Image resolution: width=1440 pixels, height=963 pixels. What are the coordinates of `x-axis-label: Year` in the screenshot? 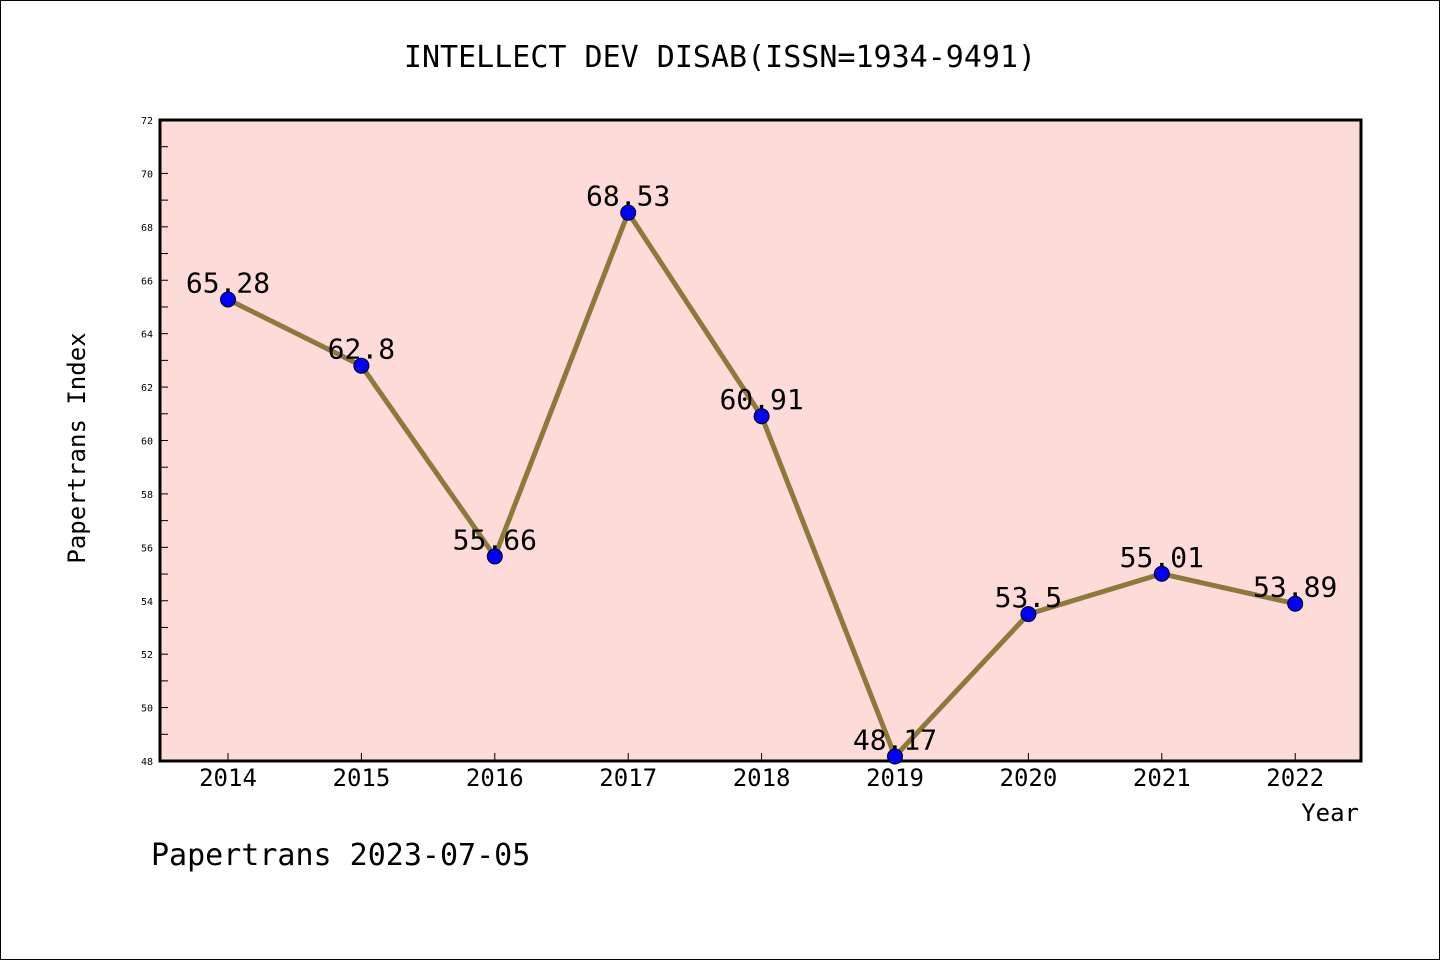 It's located at (1330, 813).